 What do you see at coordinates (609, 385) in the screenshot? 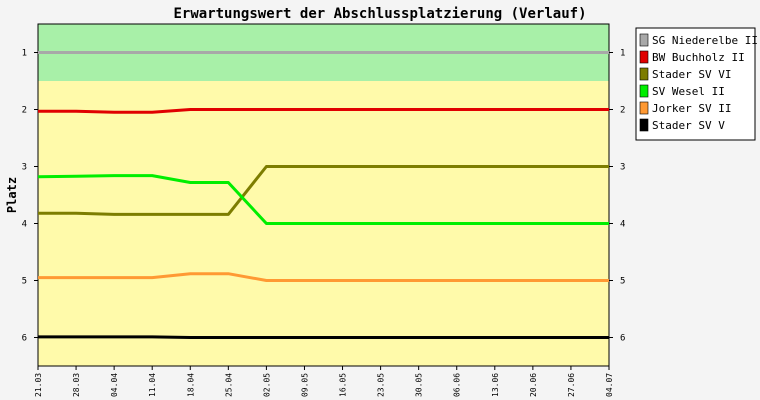
I see `x-tick-label: 04.07` at bounding box center [609, 385].